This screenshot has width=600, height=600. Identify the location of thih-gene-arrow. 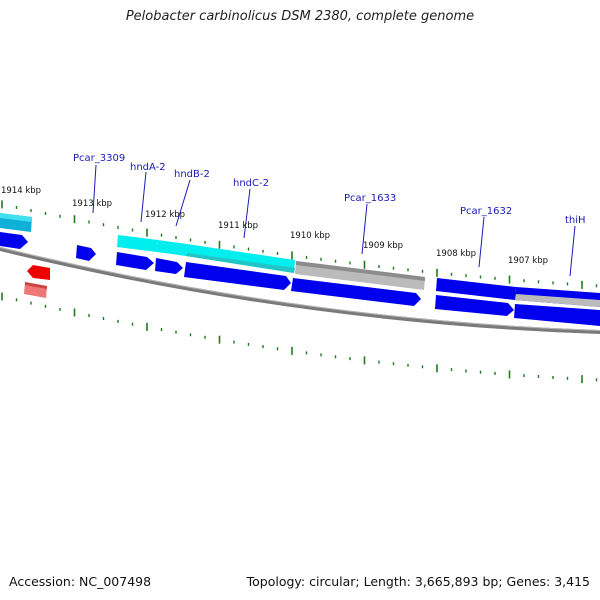
(557, 315).